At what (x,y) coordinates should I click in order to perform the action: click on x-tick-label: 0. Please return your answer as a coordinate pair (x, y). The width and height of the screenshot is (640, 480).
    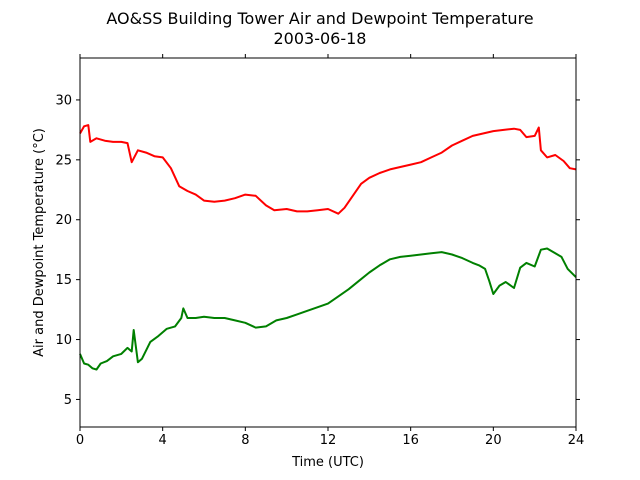
    Looking at the image, I should click on (80, 440).